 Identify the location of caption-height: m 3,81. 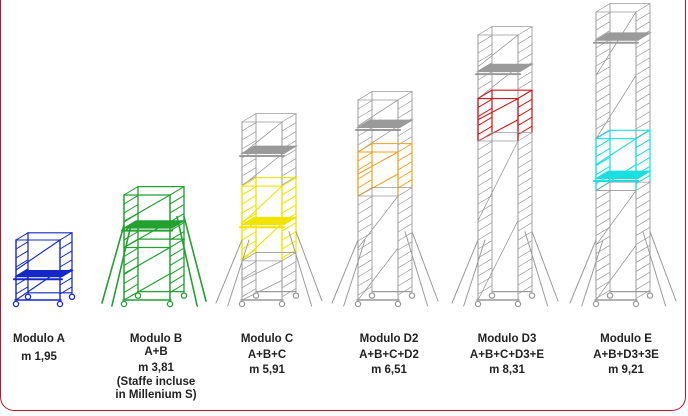
(156, 368).